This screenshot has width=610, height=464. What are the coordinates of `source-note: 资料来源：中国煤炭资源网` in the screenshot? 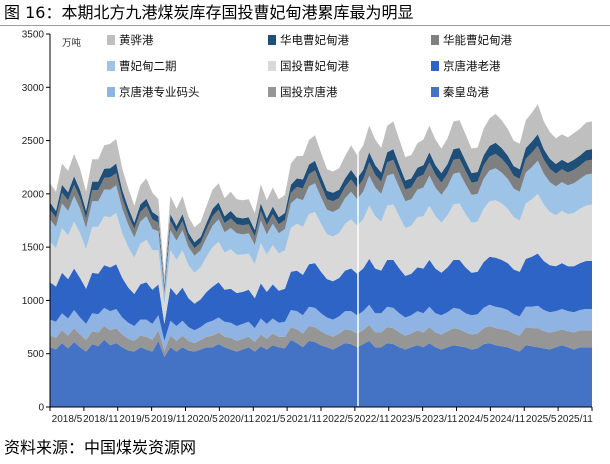 It's located at (100, 447).